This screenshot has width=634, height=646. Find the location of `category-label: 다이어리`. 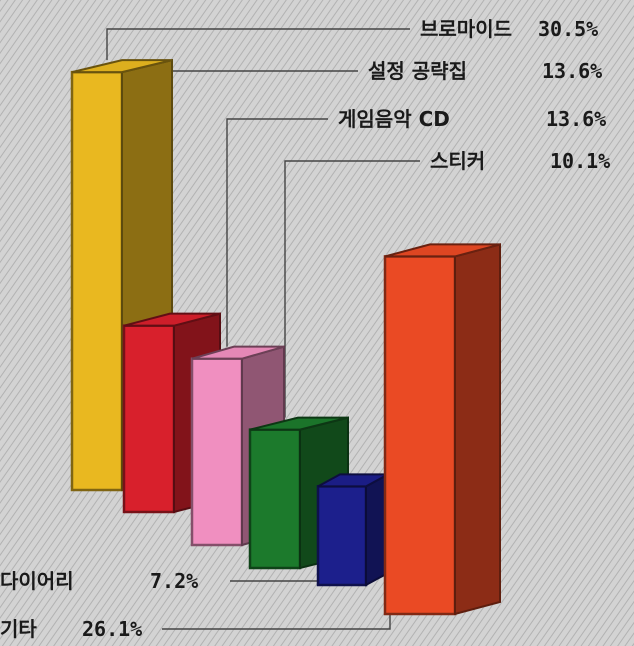

category-label: 다이어리 is located at coordinates (37, 581).